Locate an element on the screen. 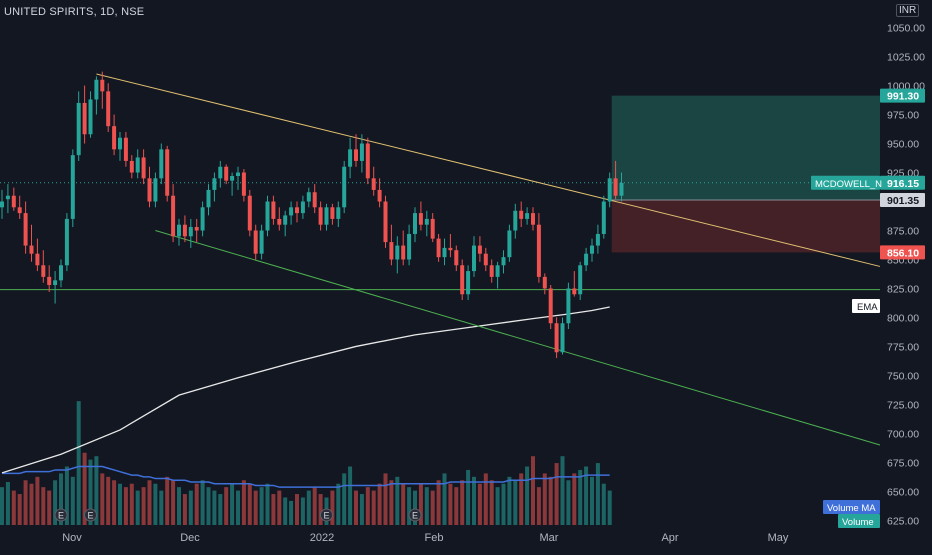 The width and height of the screenshot is (932, 555). x-tick-label: Apr is located at coordinates (669, 538).